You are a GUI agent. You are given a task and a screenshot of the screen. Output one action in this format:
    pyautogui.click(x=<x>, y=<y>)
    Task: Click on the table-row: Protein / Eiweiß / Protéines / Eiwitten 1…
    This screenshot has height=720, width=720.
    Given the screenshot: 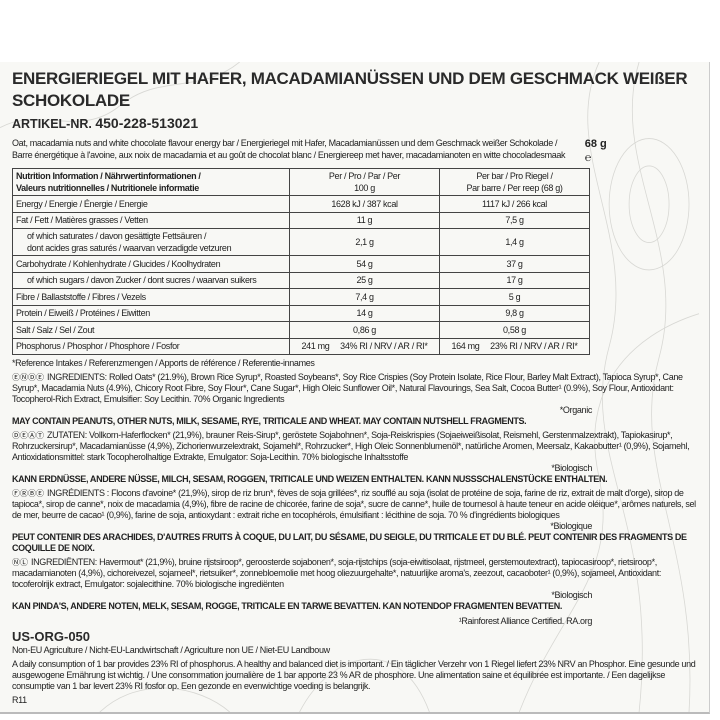 What is the action you would take?
    pyautogui.click(x=301, y=313)
    